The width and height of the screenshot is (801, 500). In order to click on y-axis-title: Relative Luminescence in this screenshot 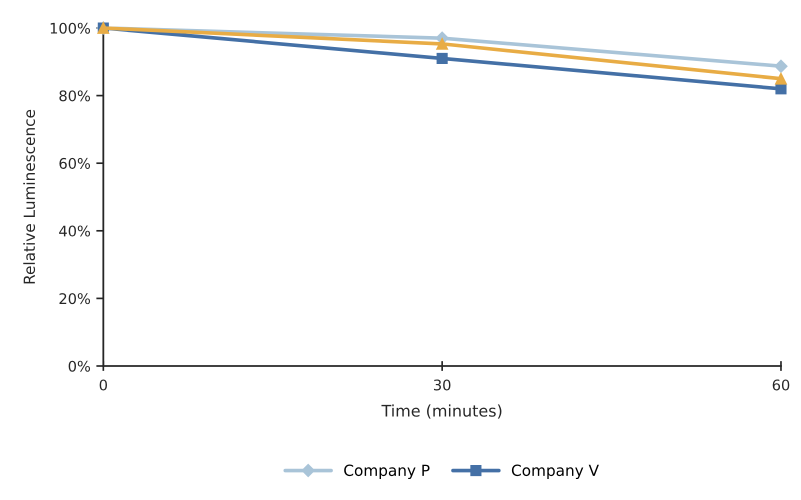, I will do `click(29, 197)`.